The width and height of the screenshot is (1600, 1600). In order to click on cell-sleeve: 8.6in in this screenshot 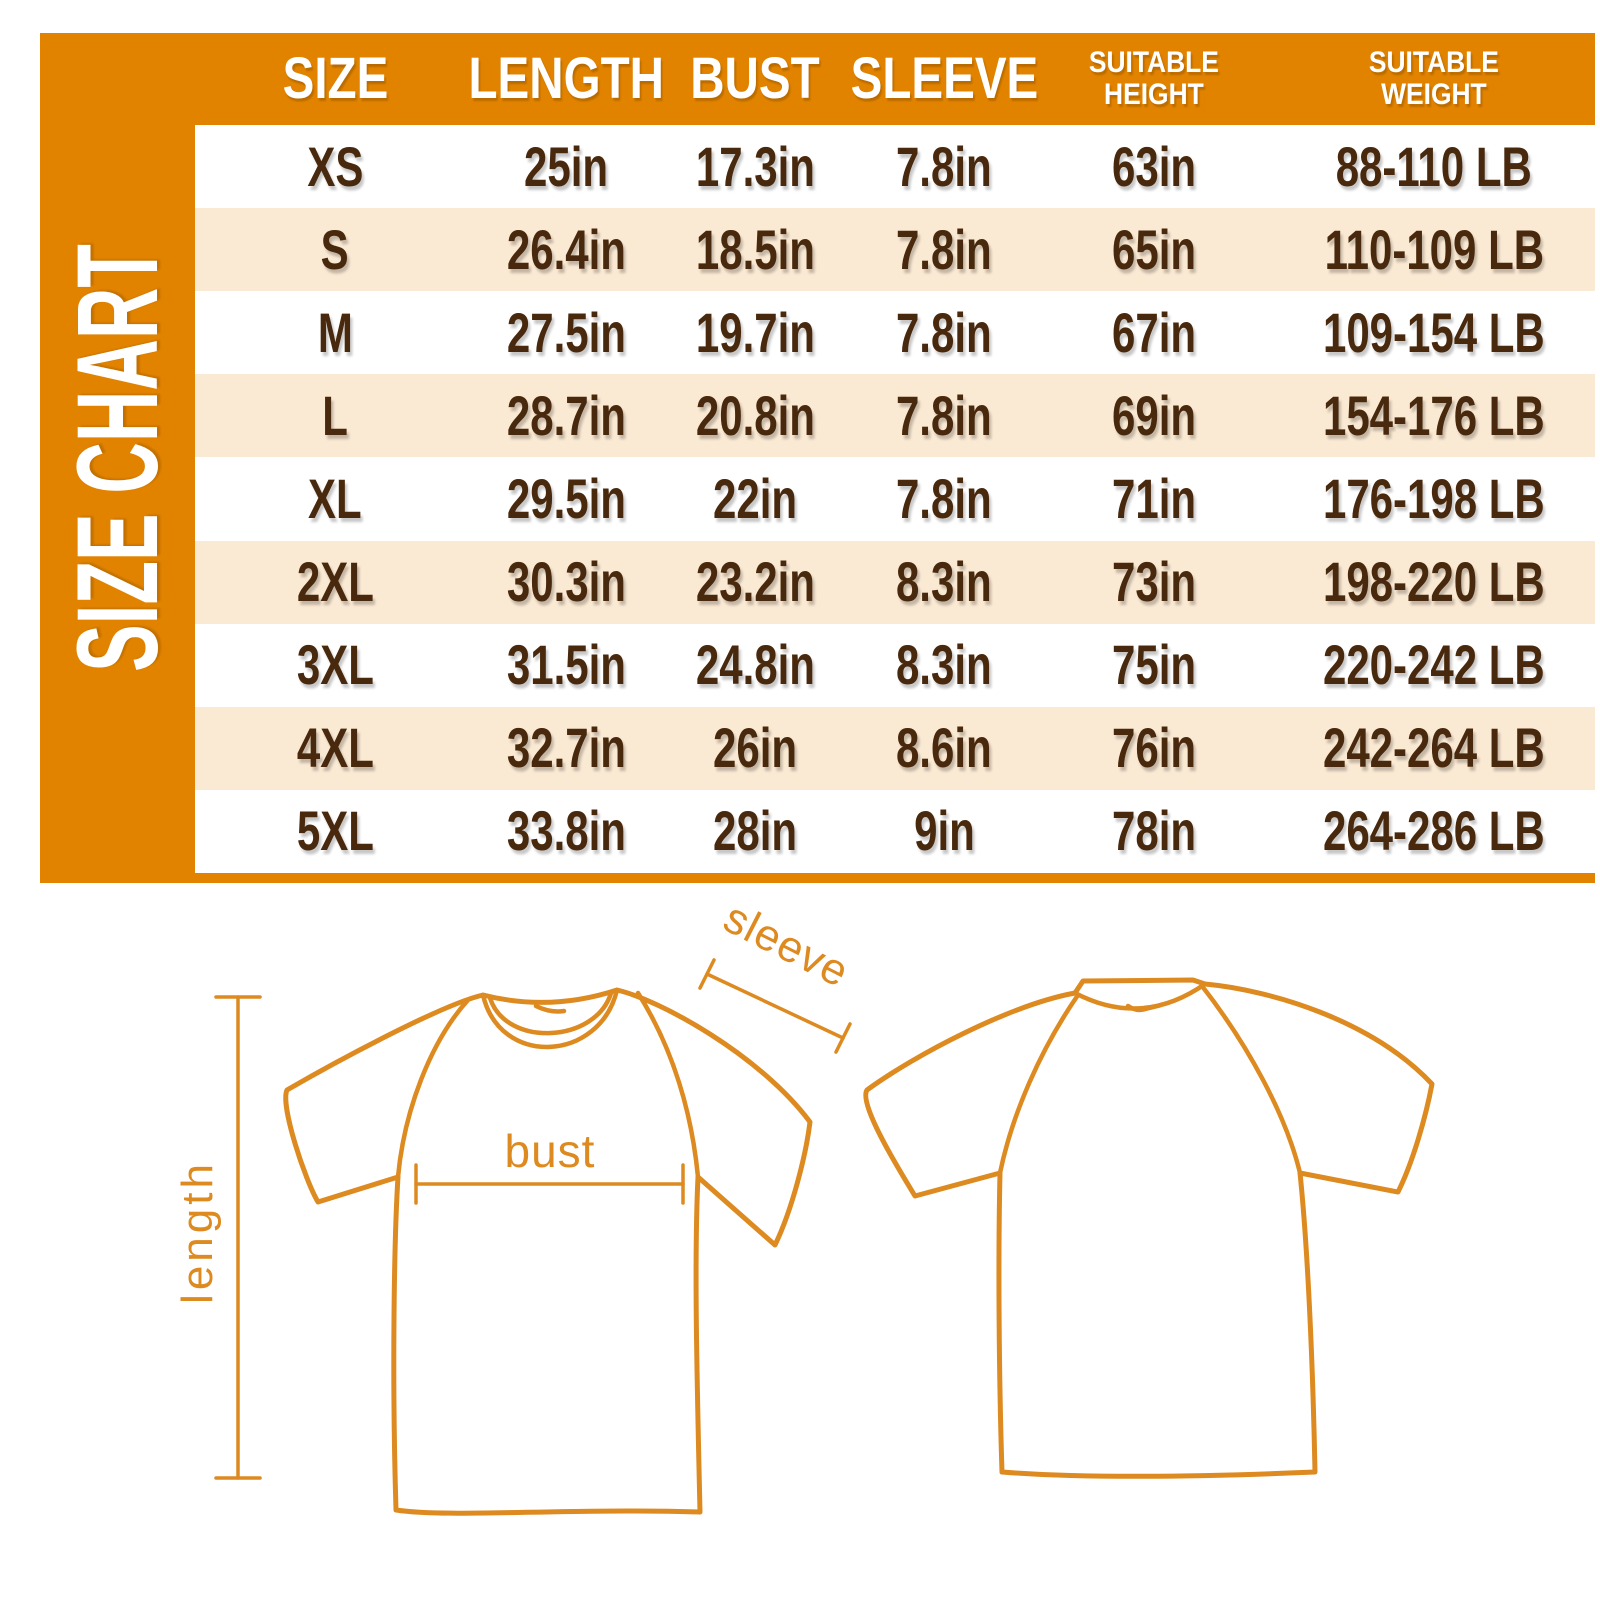, I will do `click(944, 748)`.